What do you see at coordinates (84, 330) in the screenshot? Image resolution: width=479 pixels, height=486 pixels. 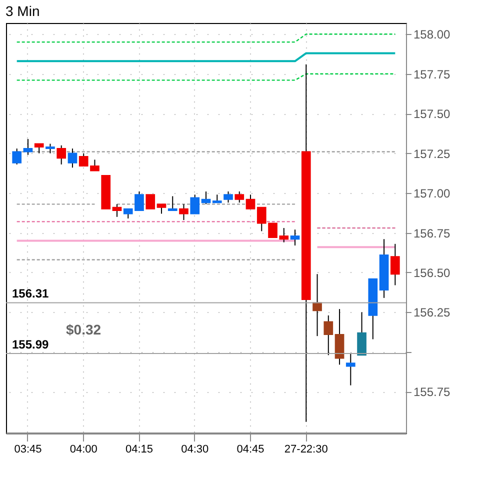 I see `annotation: $0.32` at bounding box center [84, 330].